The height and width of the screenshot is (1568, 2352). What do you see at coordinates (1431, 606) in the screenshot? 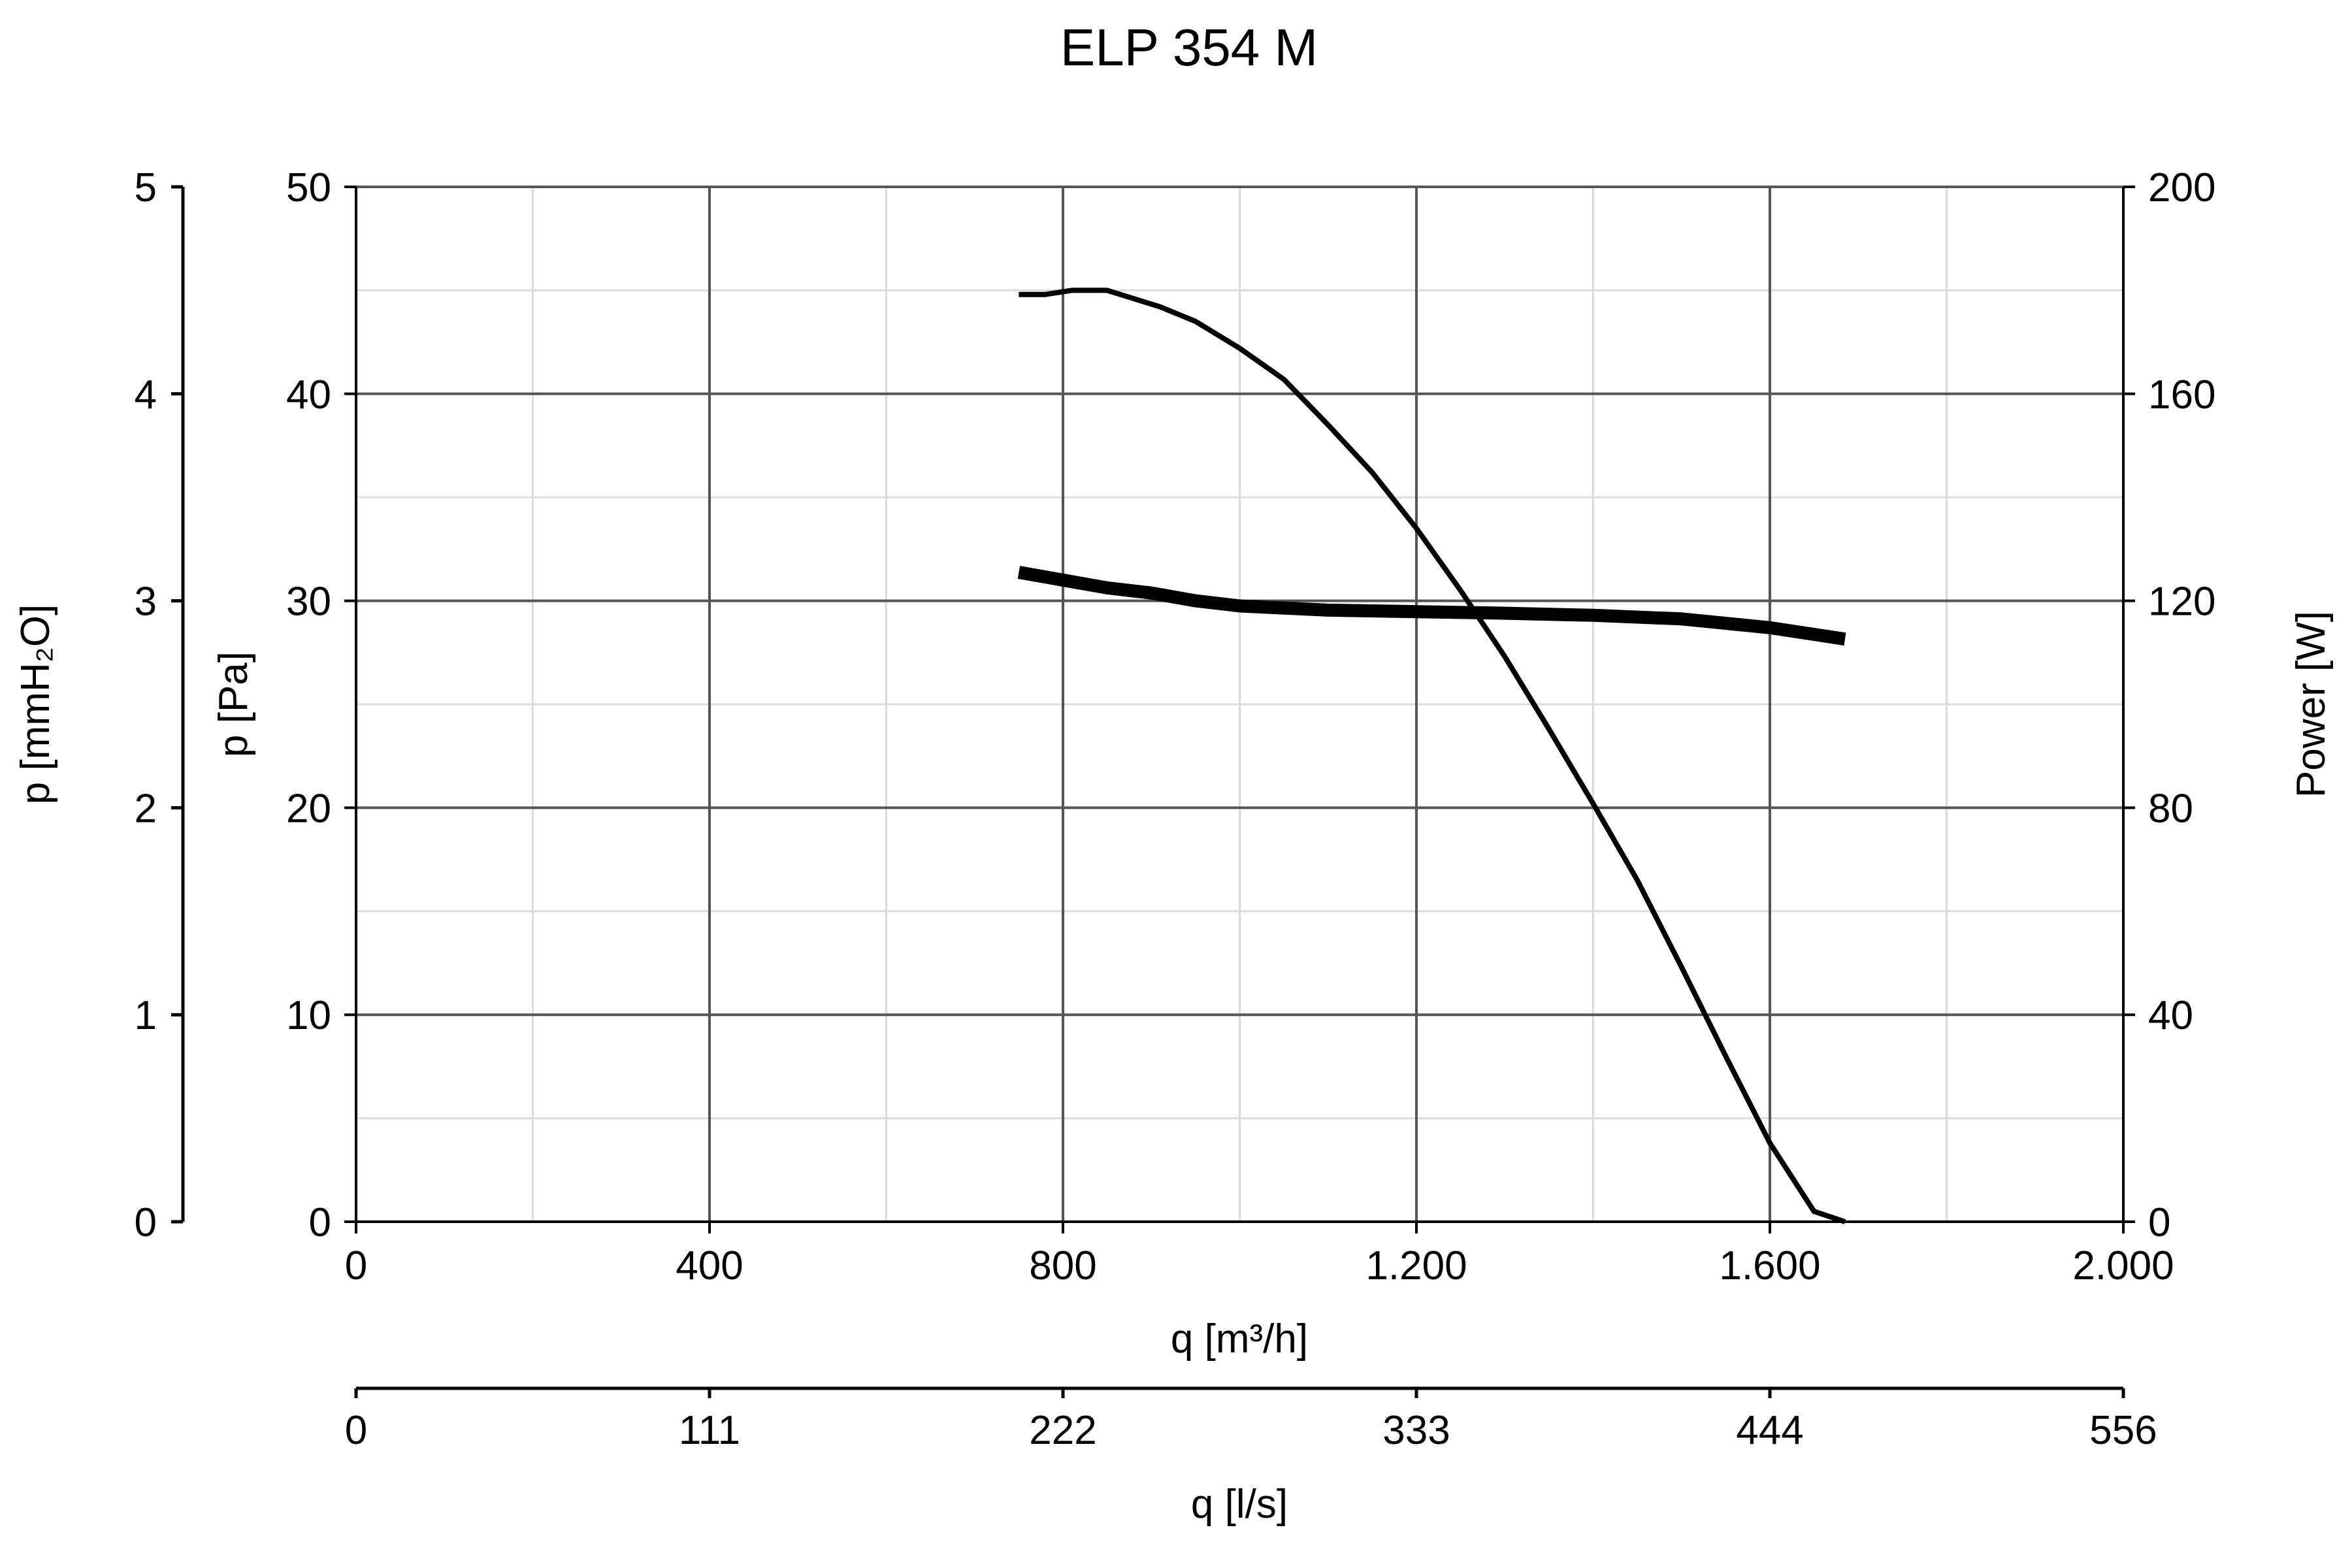
I see `power-curve` at bounding box center [1431, 606].